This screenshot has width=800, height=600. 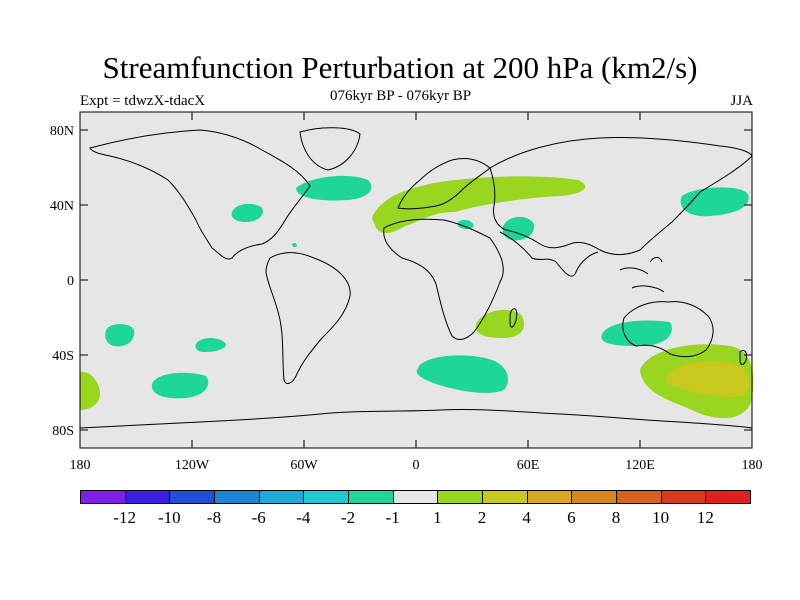 What do you see at coordinates (214, 517) in the screenshot?
I see `colorbar-label: -8` at bounding box center [214, 517].